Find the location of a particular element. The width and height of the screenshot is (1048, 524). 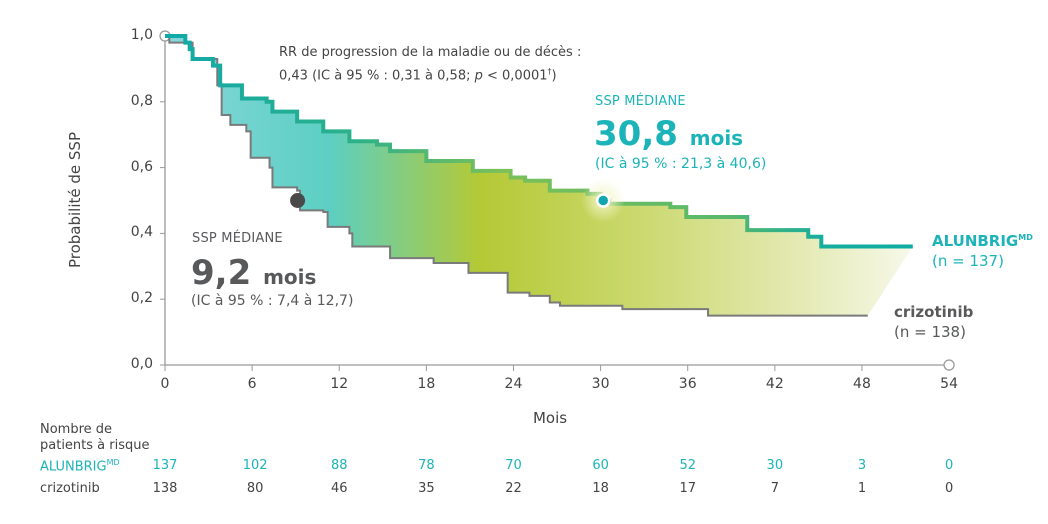

risk-cell-alunbrig: 137 is located at coordinates (165, 465).